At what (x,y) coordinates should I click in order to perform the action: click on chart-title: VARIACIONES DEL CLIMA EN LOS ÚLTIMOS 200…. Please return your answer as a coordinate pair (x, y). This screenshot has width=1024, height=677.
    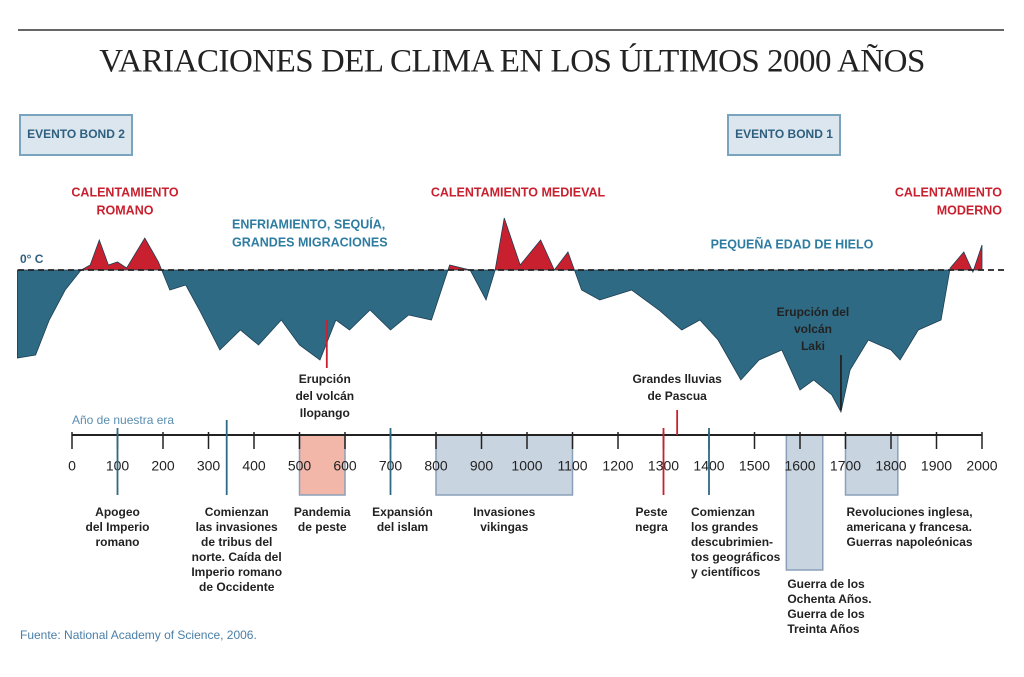
    Looking at the image, I should click on (512, 61).